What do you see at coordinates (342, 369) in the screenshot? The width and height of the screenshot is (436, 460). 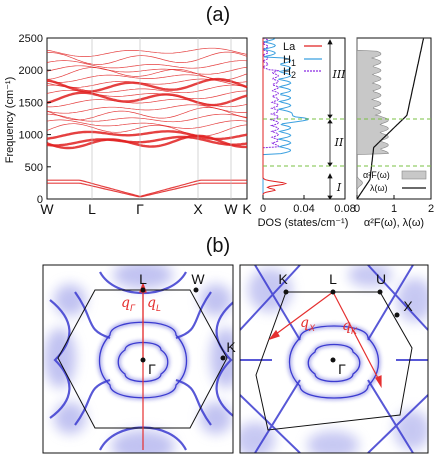 I see `point-gamma-right: Γ` at bounding box center [342, 369].